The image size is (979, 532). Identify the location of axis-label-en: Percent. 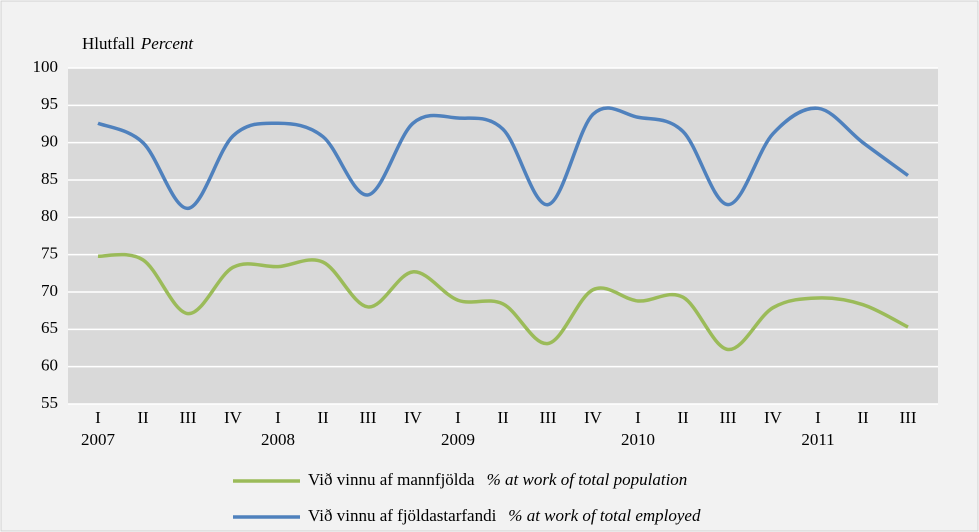
(167, 43).